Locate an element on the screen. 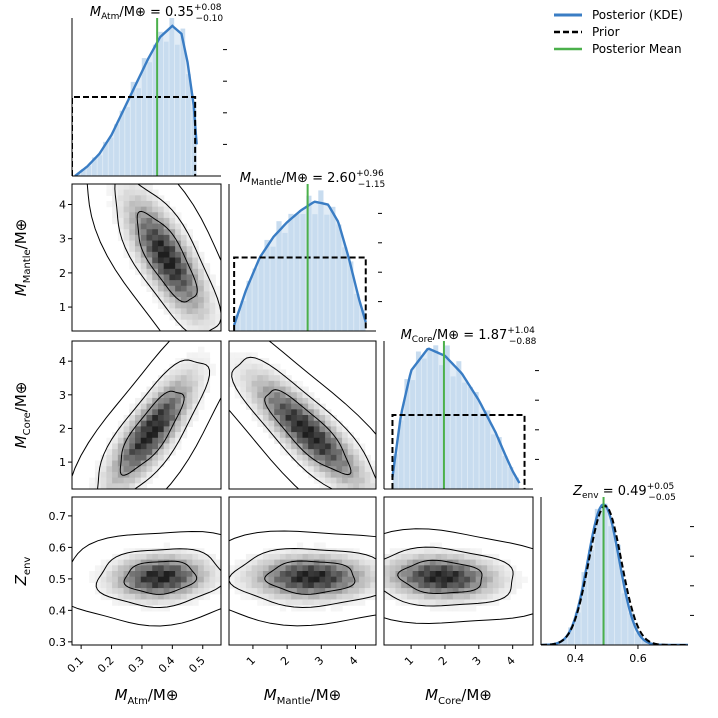 The height and width of the screenshot is (718, 718). diag-plot-area-mantle is located at coordinates (299, 257).